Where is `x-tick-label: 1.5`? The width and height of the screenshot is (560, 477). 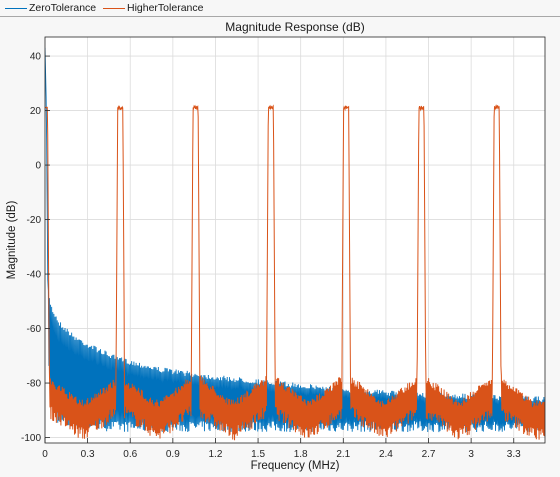
x-tick-label: 1.5 is located at coordinates (258, 454).